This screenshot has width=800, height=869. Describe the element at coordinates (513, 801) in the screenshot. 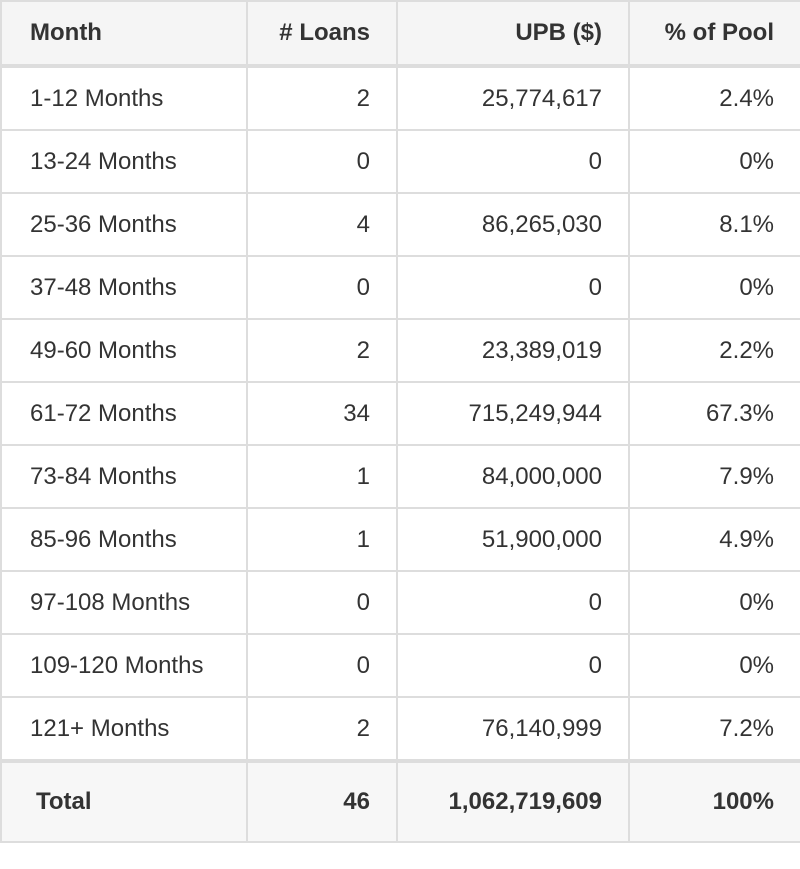

I see `total-upb: 1,062,719,609` at that location.